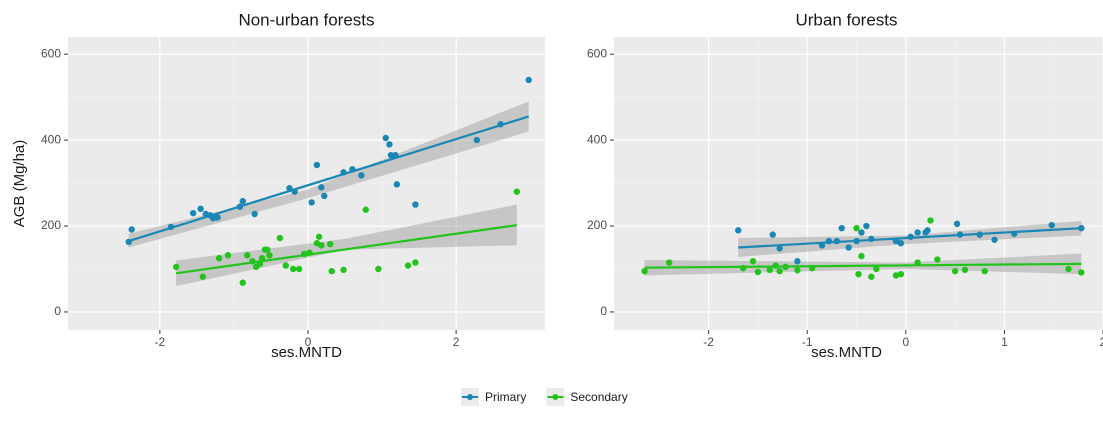 The image size is (1103, 435). I want to click on x-tick-label: 0, so click(308, 342).